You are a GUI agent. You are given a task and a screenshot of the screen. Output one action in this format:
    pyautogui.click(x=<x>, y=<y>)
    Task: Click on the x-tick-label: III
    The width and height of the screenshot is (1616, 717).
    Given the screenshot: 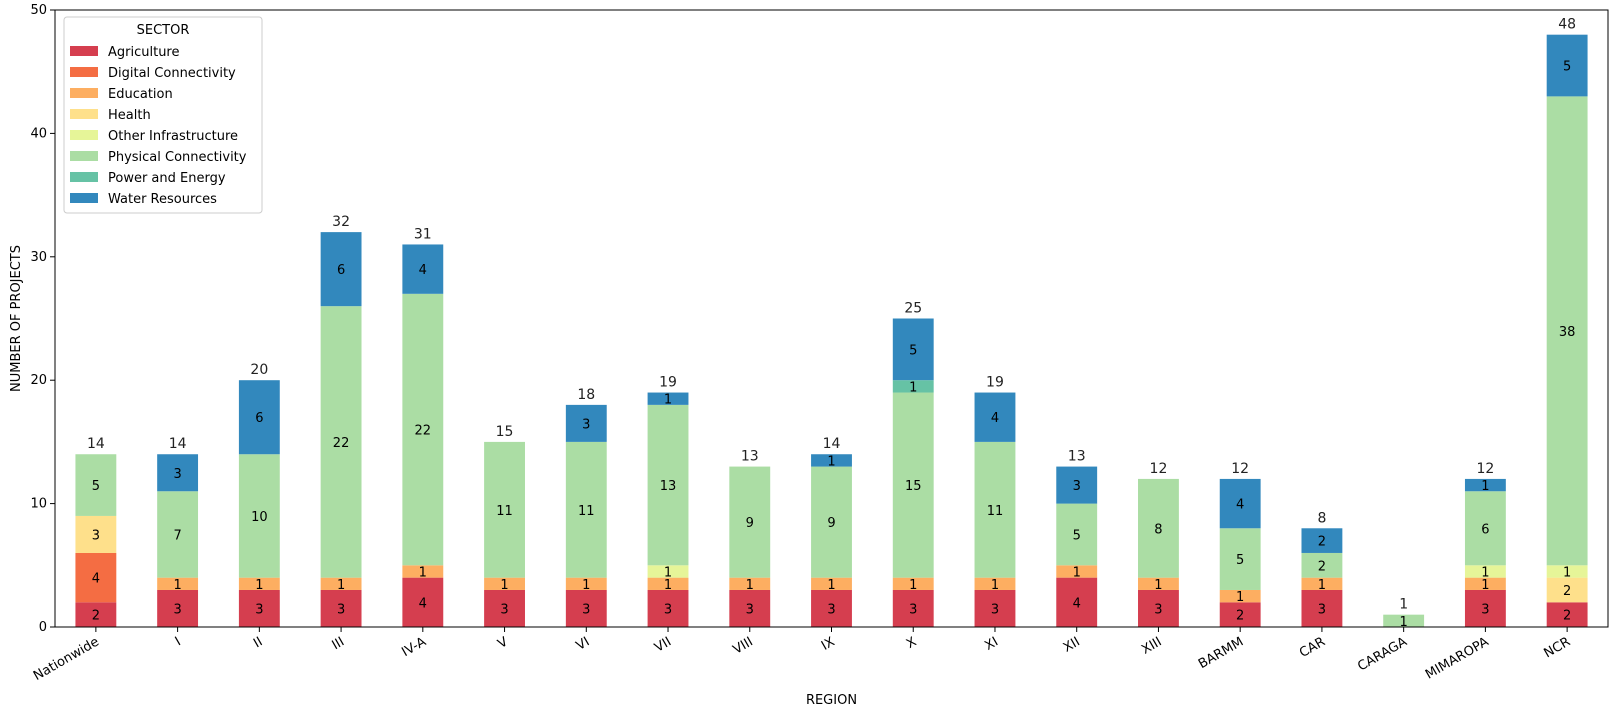 What is the action you would take?
    pyautogui.click(x=338, y=643)
    